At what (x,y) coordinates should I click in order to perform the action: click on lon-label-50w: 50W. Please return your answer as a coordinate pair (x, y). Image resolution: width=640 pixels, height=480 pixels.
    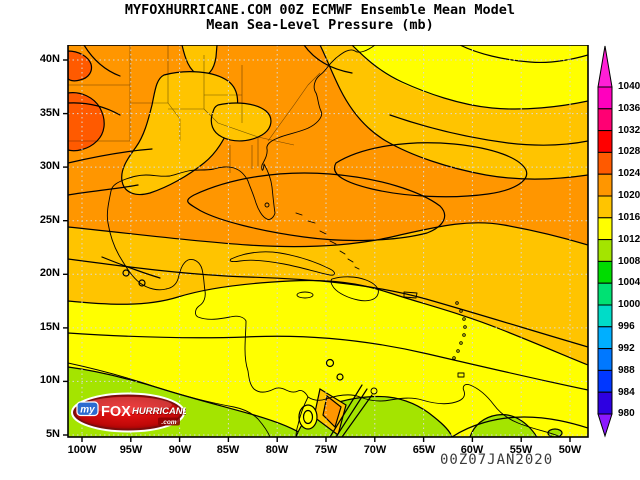
    Looking at the image, I should click on (570, 450).